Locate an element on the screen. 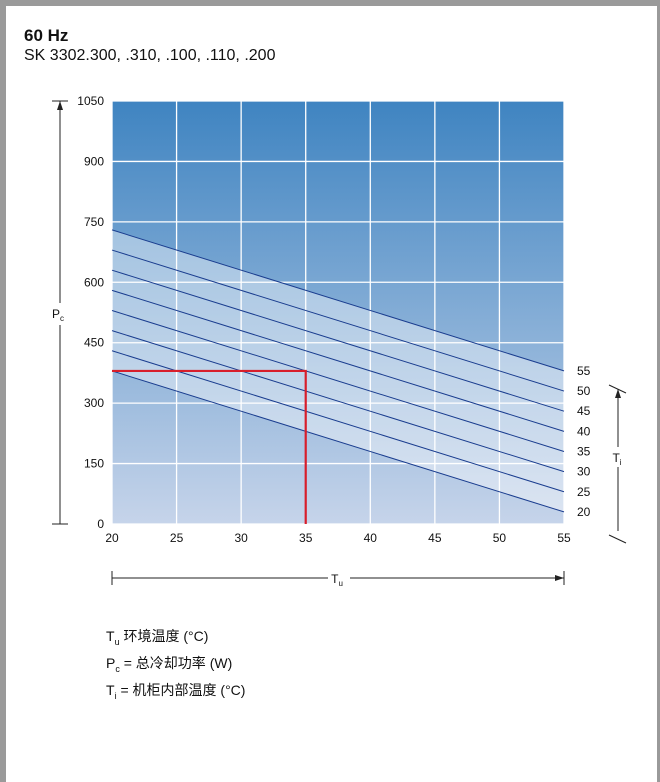 The image size is (660, 782). series-label-45: 45 is located at coordinates (584, 411).